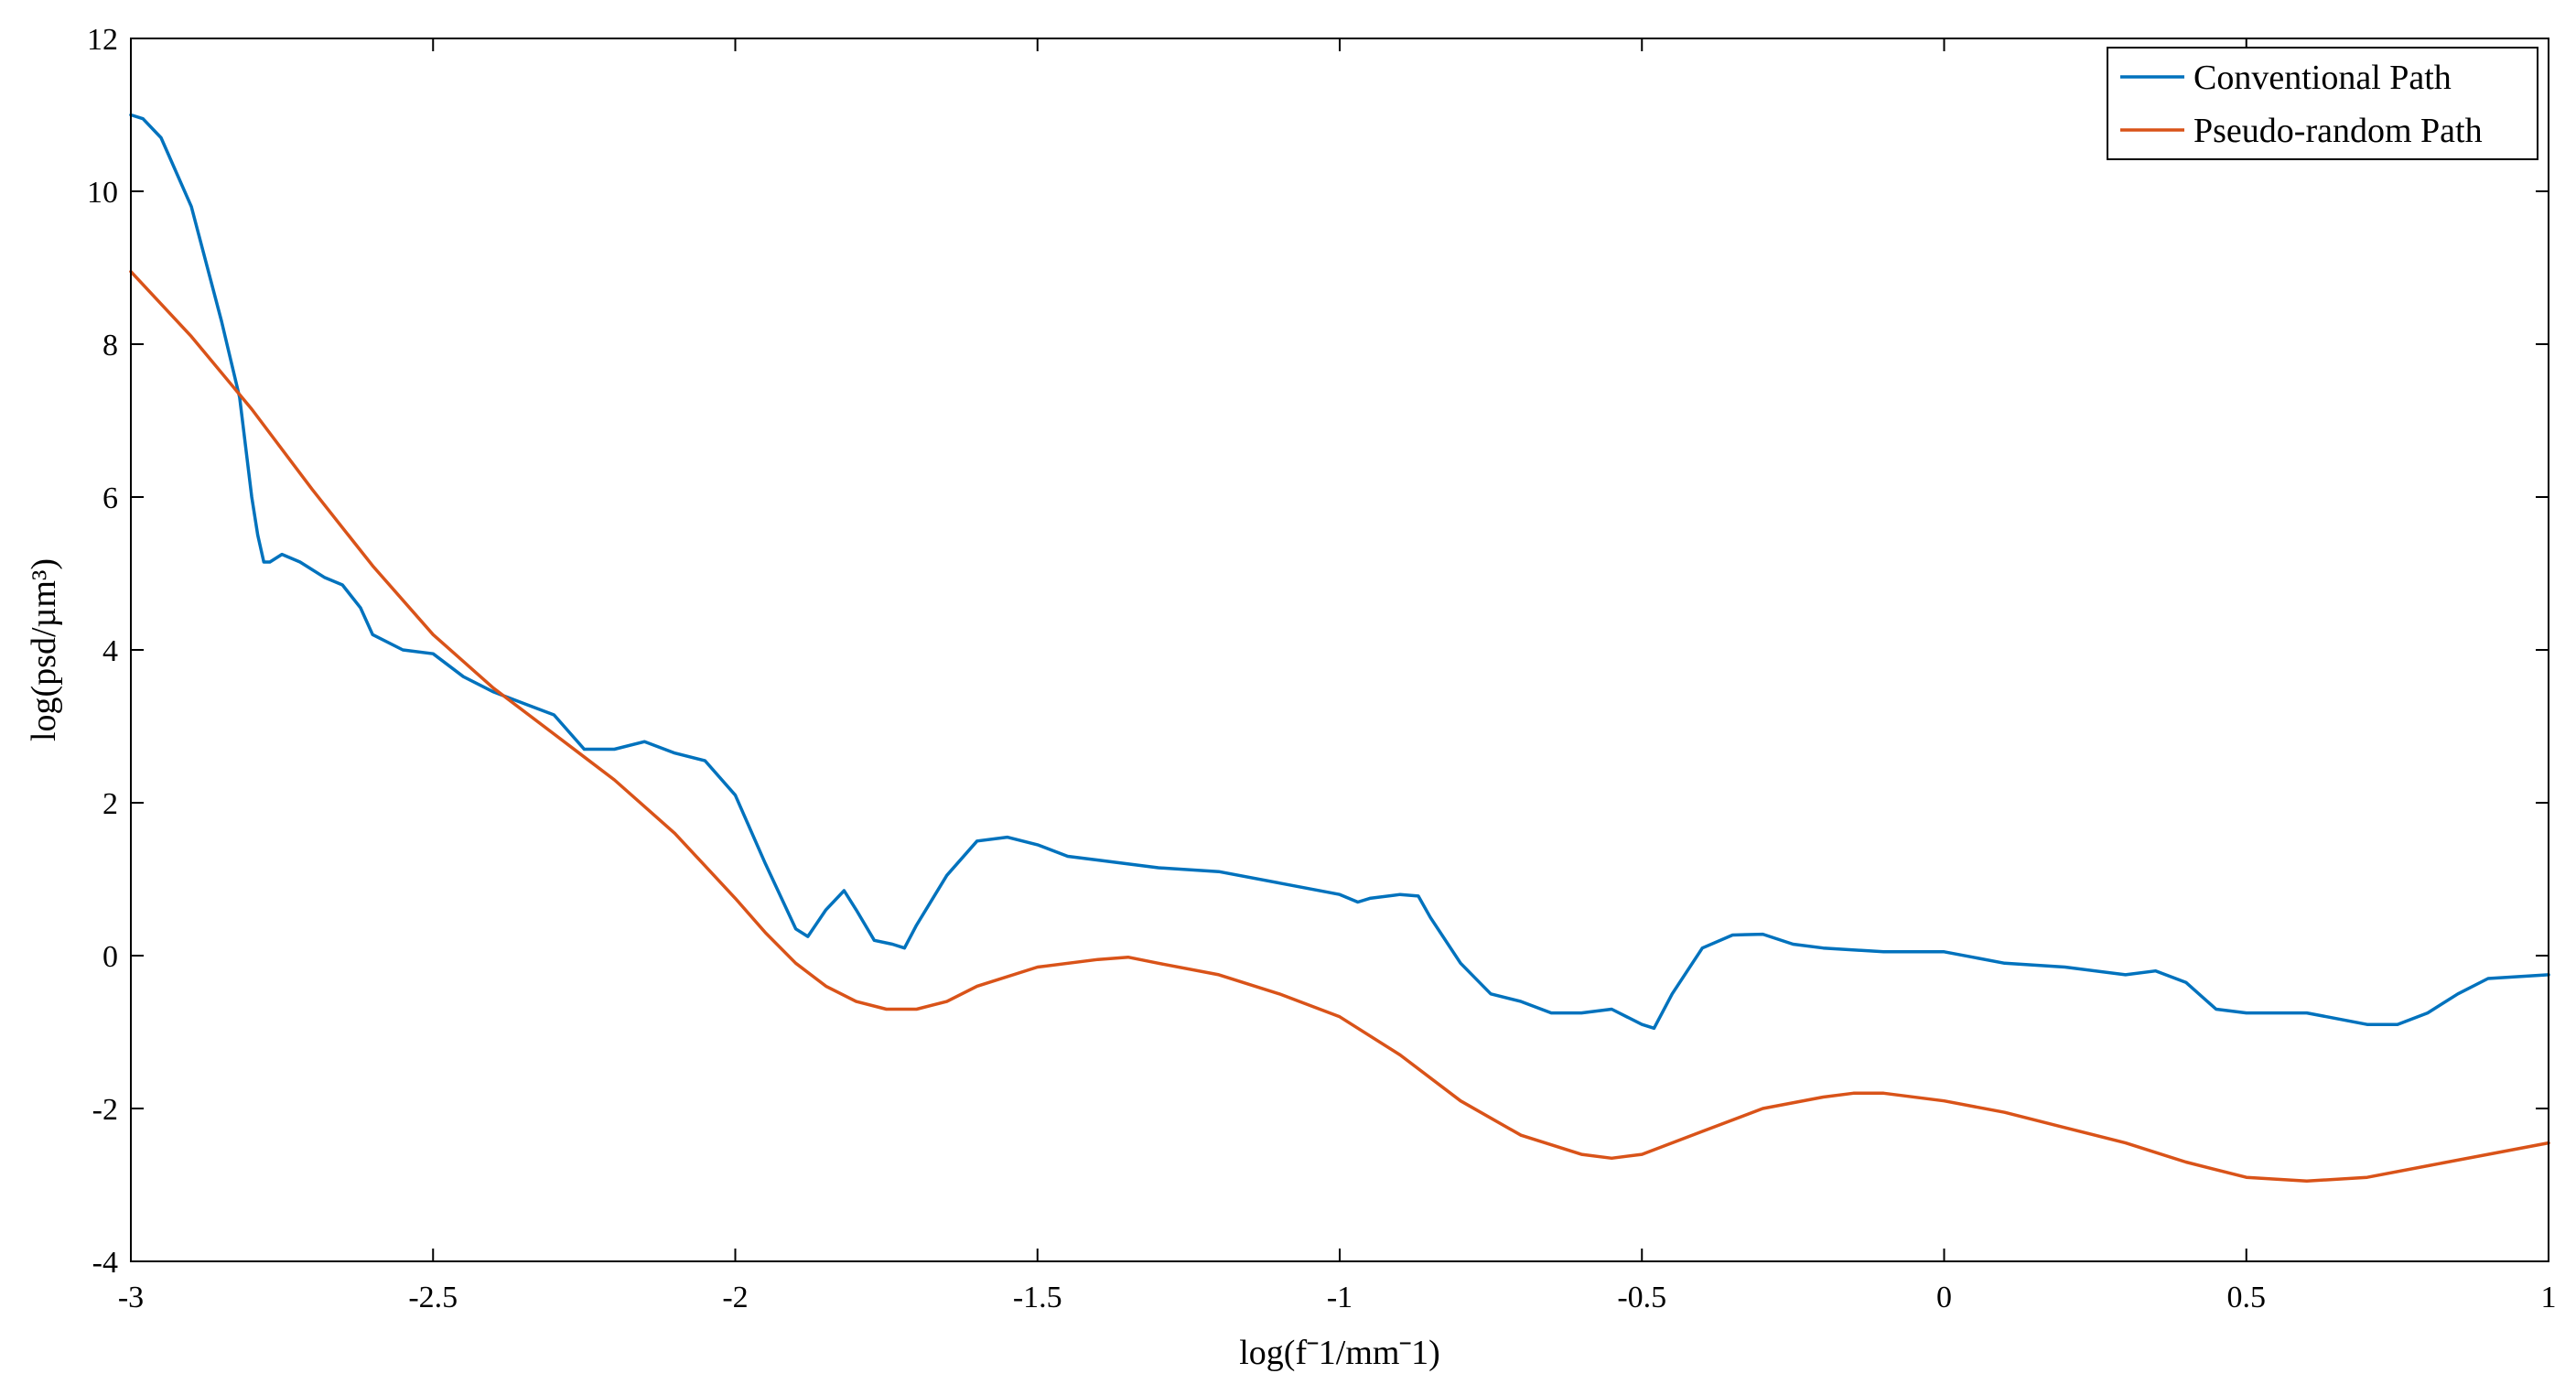 Image resolution: width=2576 pixels, height=1395 pixels. Describe the element at coordinates (2338, 131) in the screenshot. I see `legend-label-2: Pseudo-random Path` at that location.